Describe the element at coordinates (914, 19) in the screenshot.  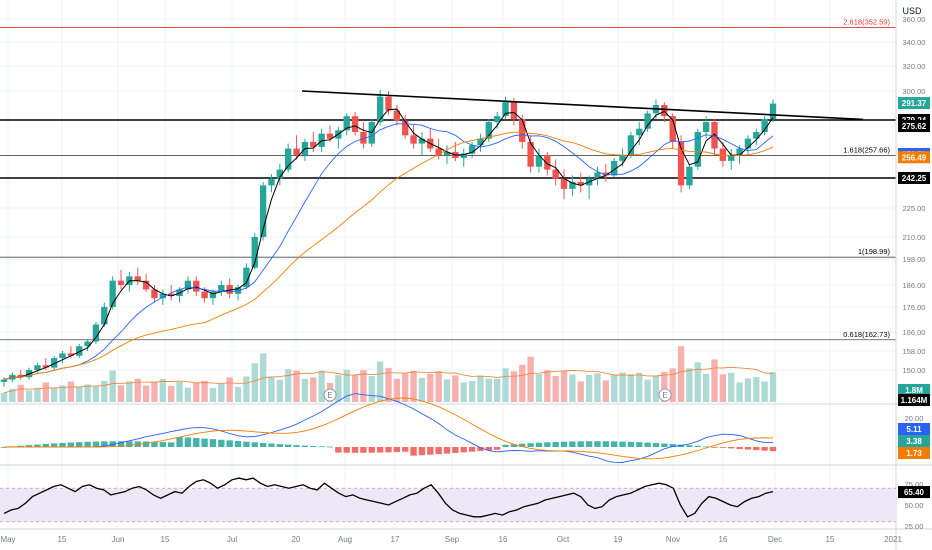
I see `price-tick-0: 360.00` at that location.